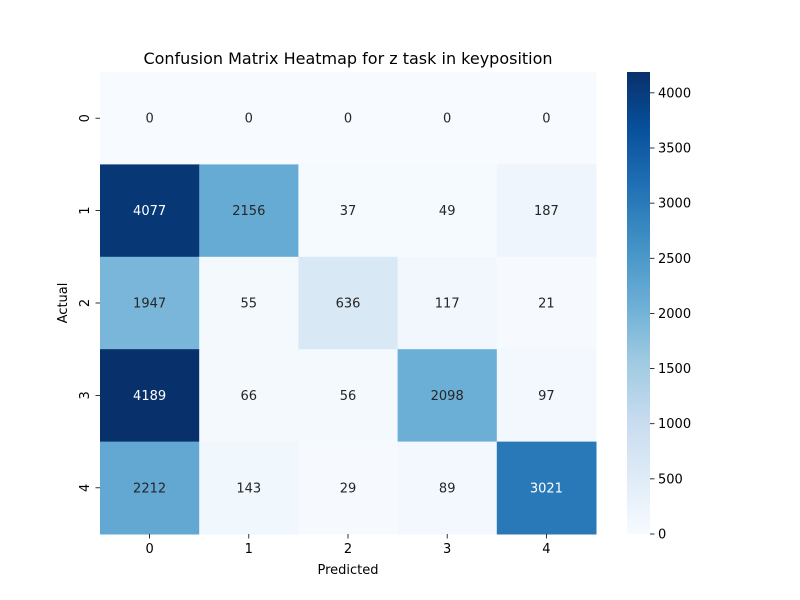 This screenshot has height=600, width=800. I want to click on cell-value-label: 4077, so click(149, 211).